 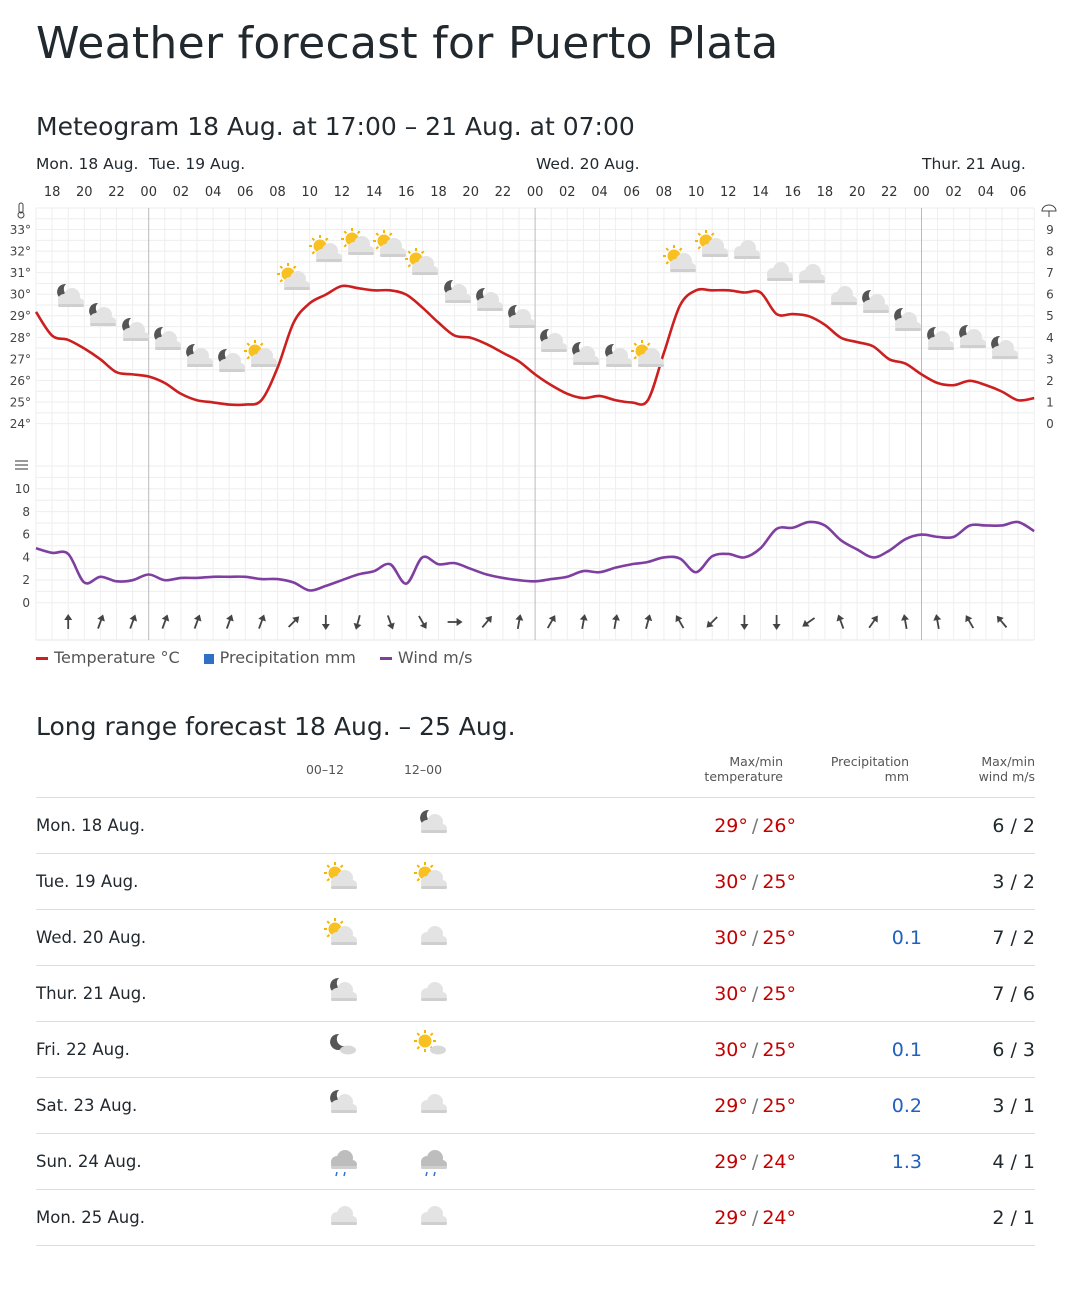 I want to click on legend-wind: Wind m/s, so click(x=426, y=657).